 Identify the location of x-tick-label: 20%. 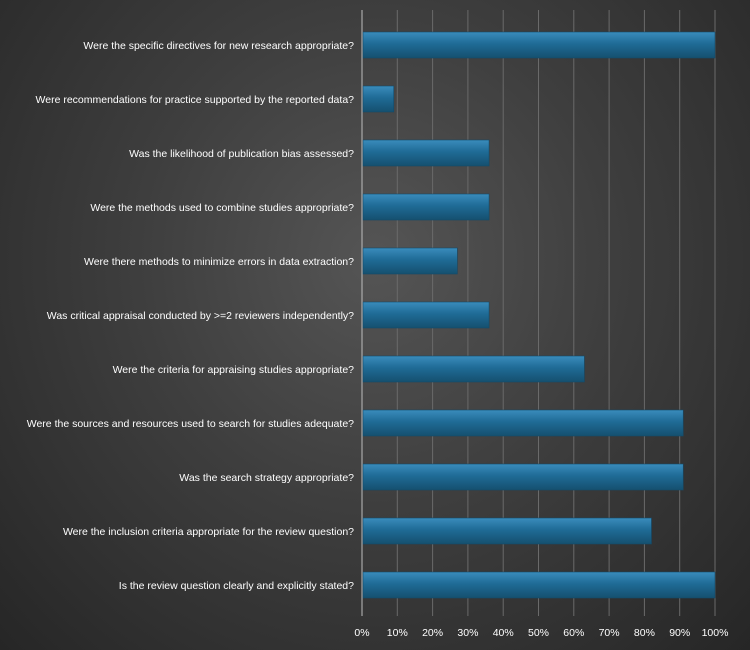
(432, 633).